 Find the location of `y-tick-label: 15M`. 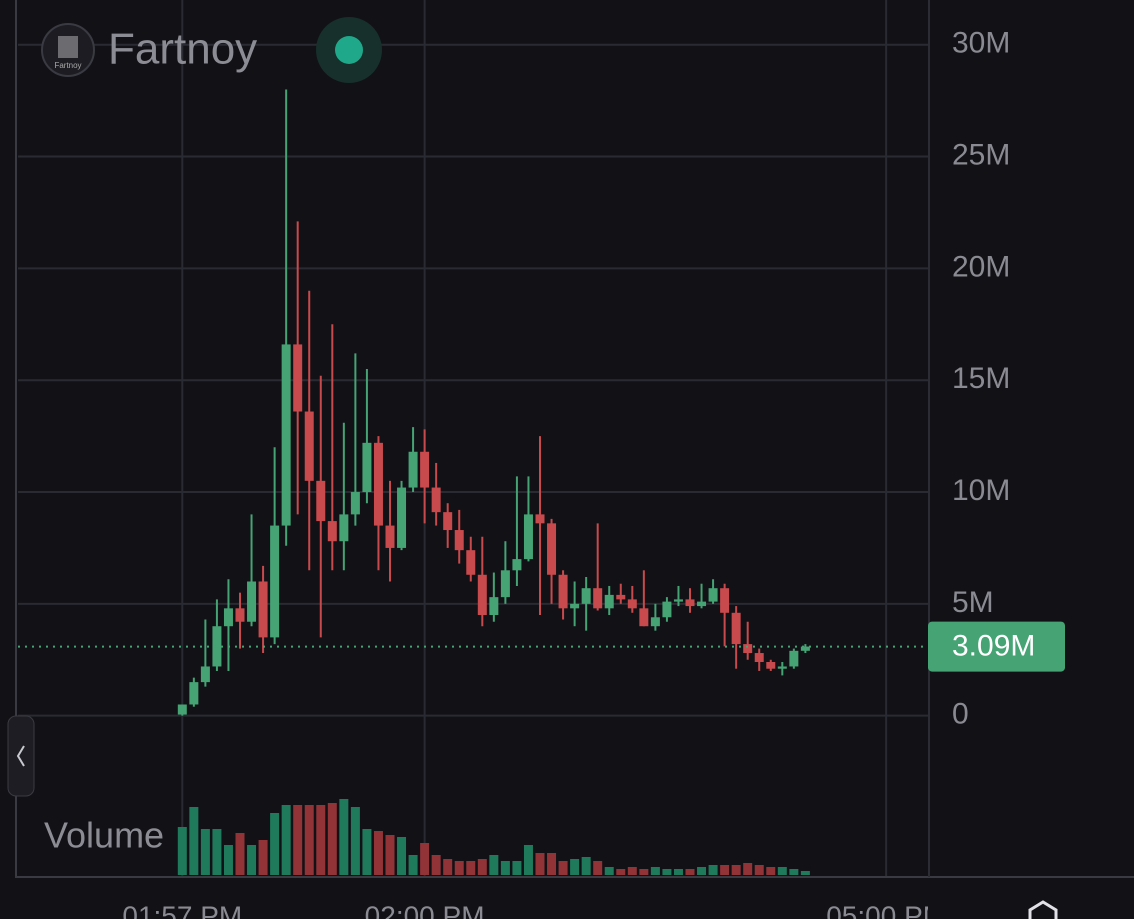

y-tick-label: 15M is located at coordinates (981, 378).